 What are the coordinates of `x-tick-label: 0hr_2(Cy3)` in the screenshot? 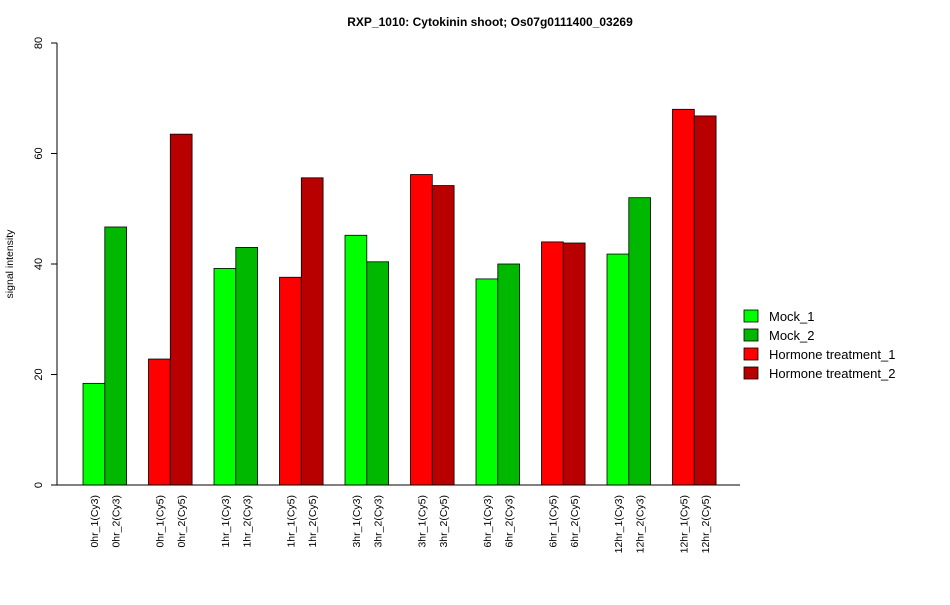 It's located at (117, 521).